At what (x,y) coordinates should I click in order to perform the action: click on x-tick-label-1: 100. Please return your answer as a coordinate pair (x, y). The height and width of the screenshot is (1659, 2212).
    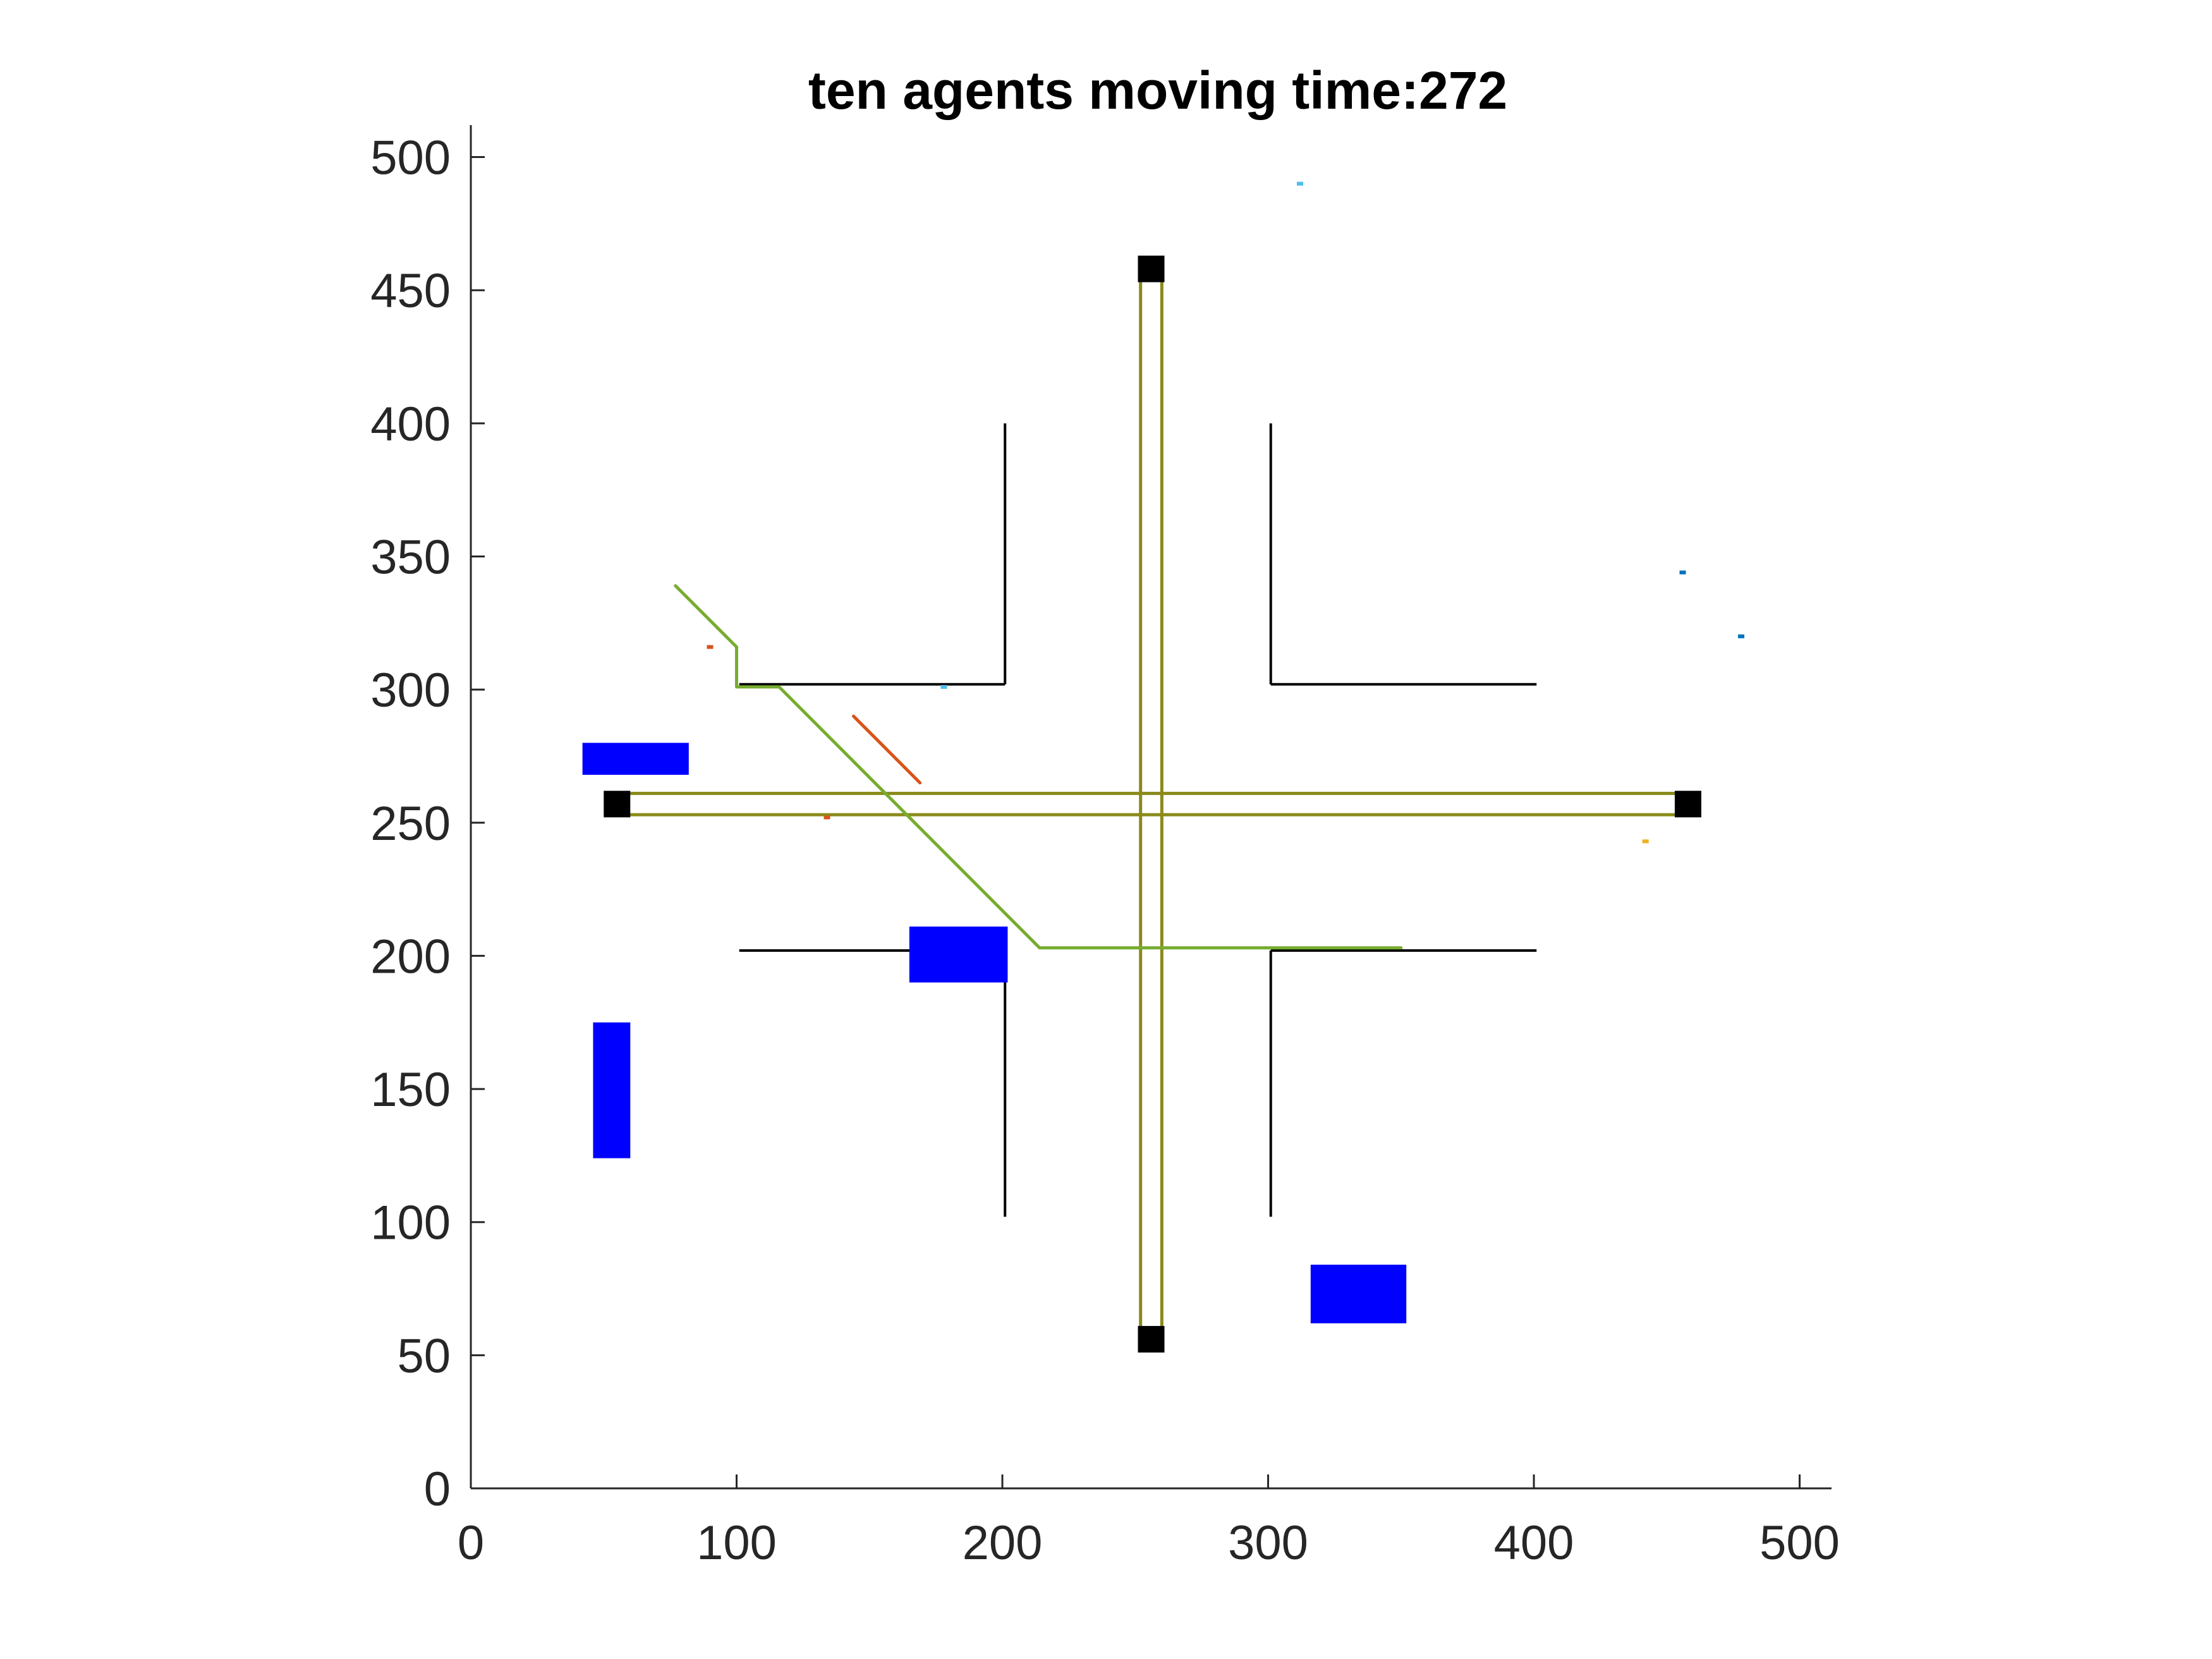
    Looking at the image, I should click on (736, 1543).